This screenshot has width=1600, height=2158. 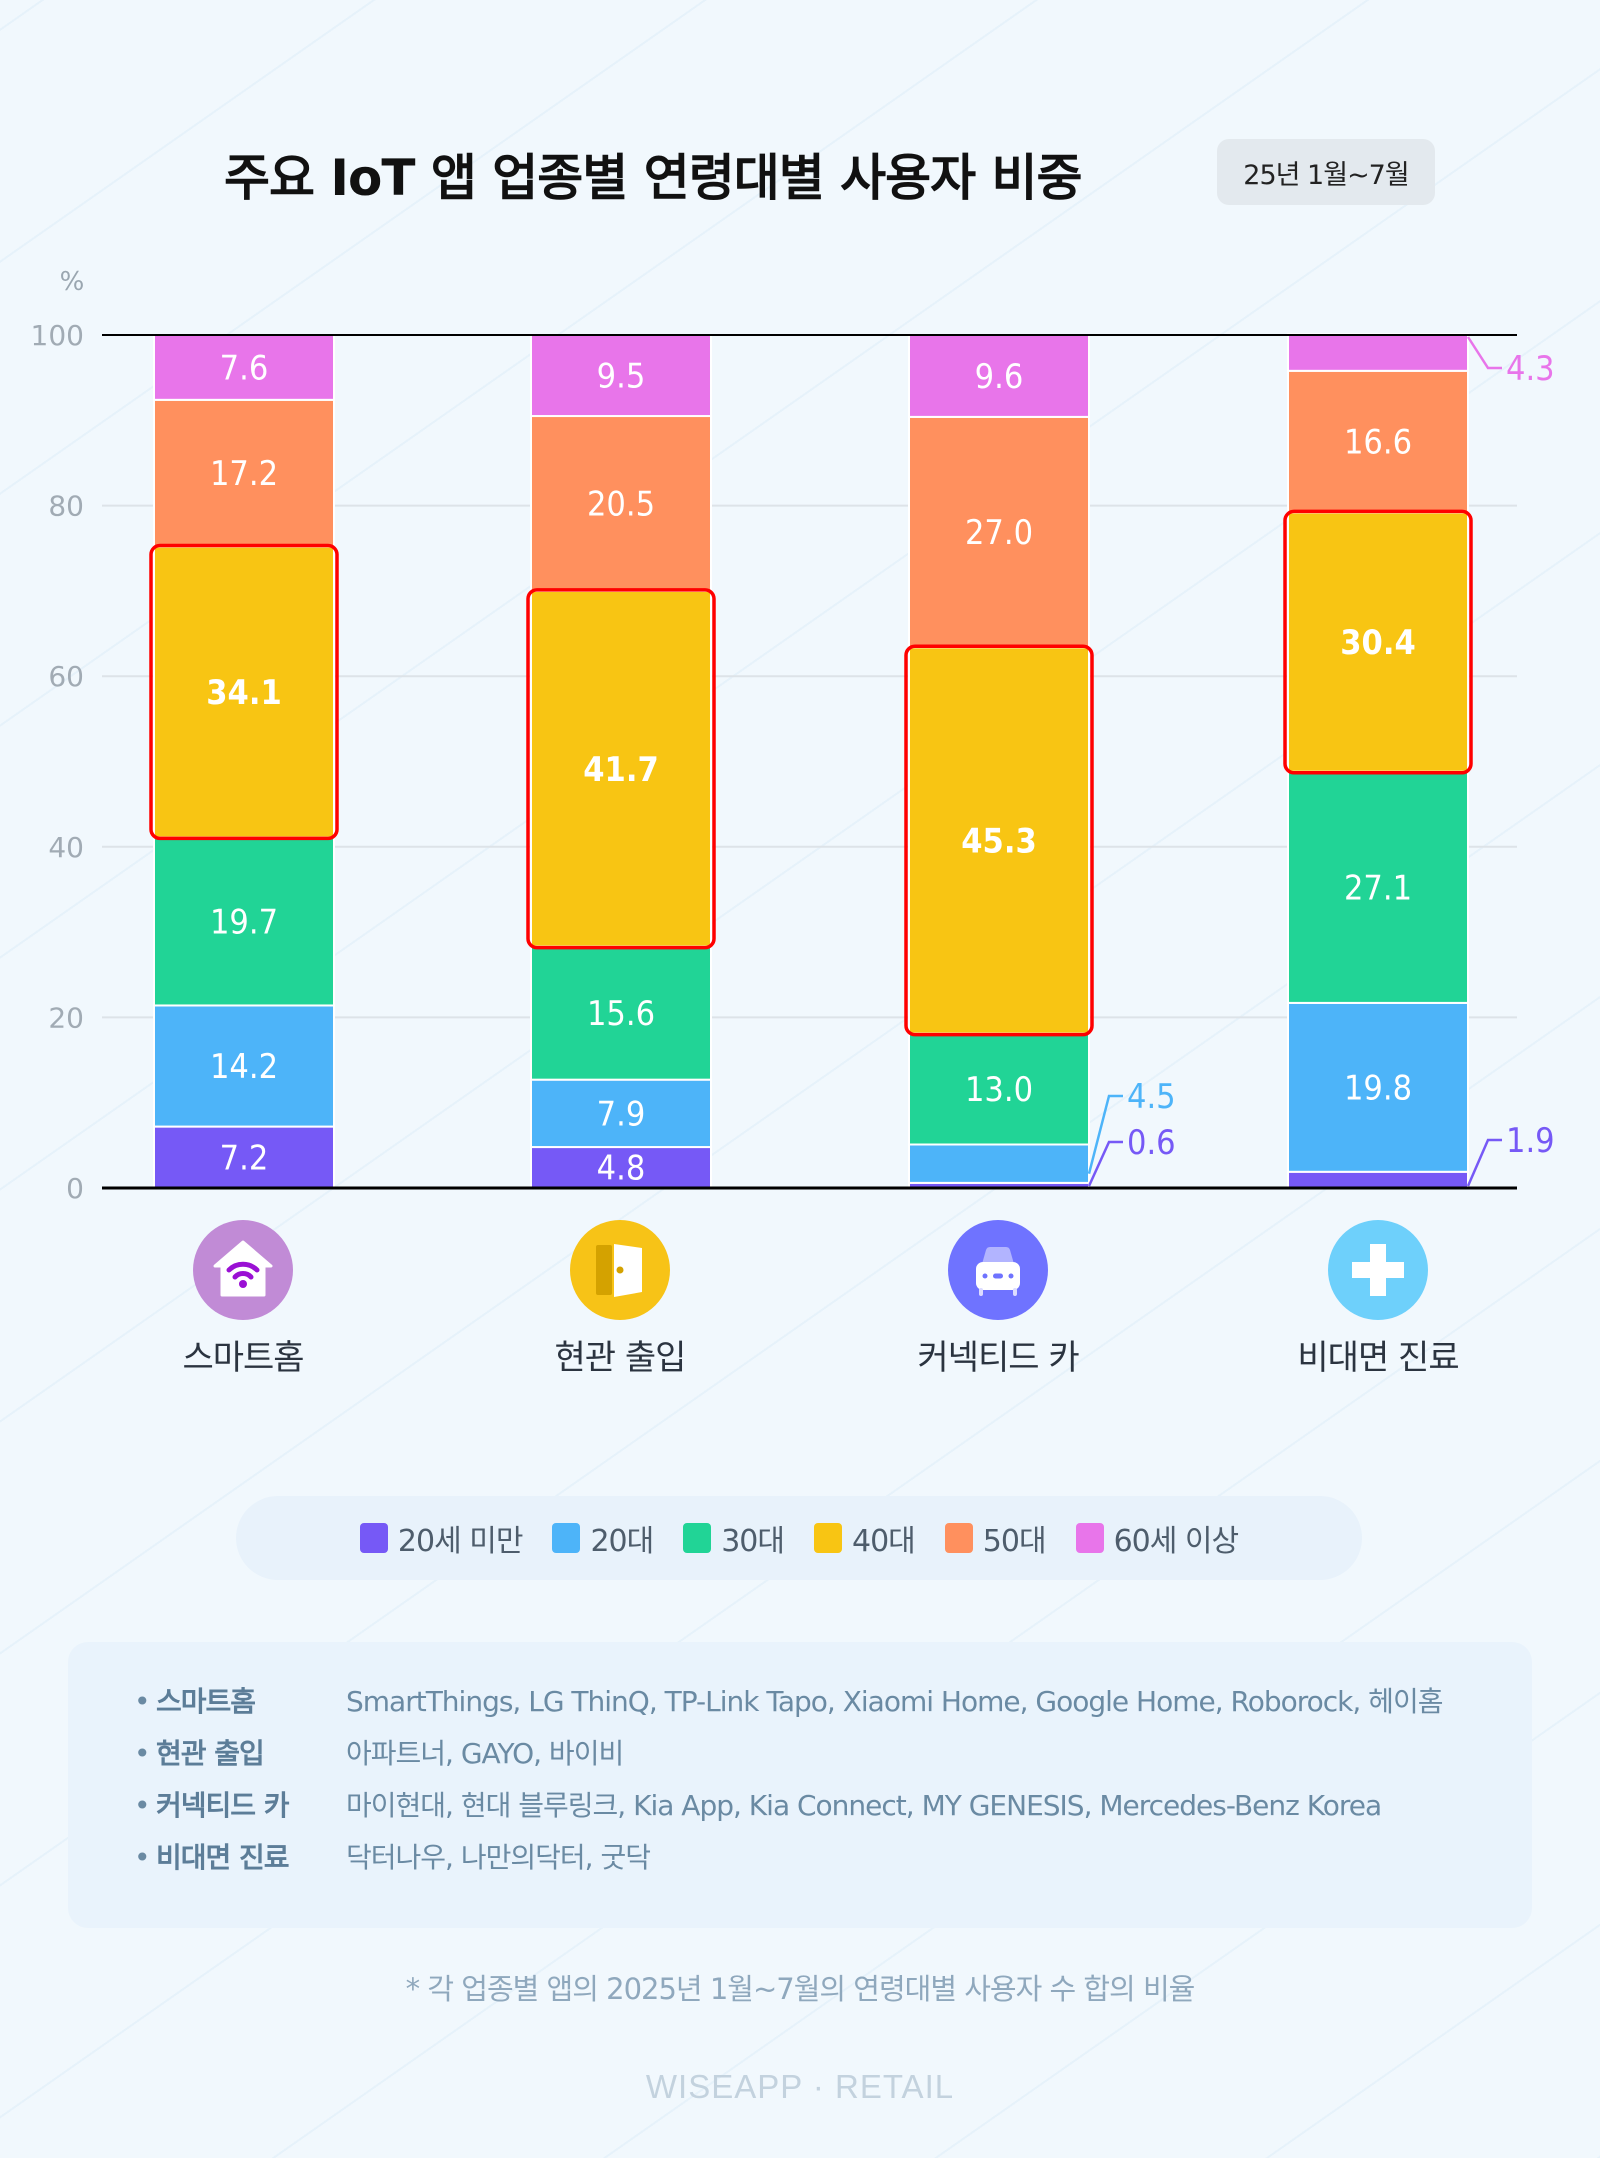 I want to click on y-tick-label: 20, so click(x=66, y=1017).